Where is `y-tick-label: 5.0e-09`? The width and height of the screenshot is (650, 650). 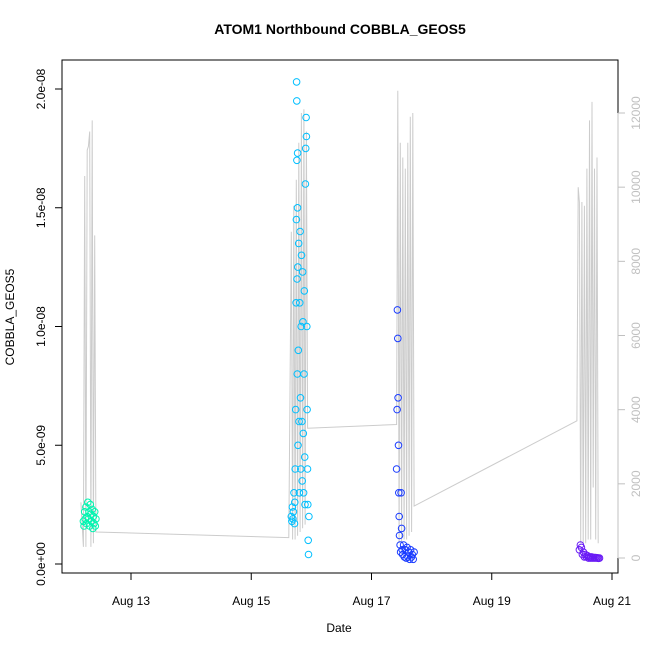
y-tick-label: 5.0e-09 is located at coordinates (41, 445).